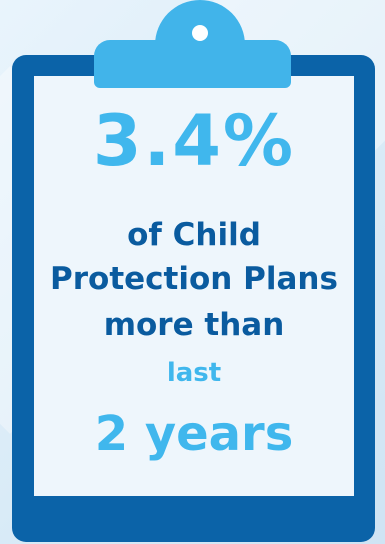 The image size is (385, 544). Describe the element at coordinates (194, 235) in the screenshot. I see `stat-line-1: of Child` at that location.